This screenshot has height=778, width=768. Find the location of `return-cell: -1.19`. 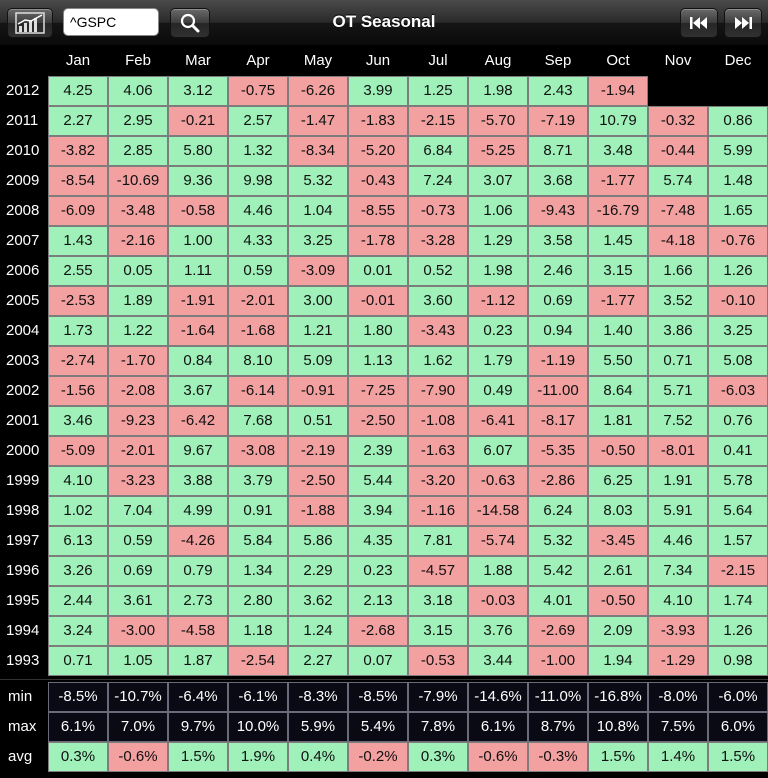

return-cell: -1.19 is located at coordinates (558, 361).